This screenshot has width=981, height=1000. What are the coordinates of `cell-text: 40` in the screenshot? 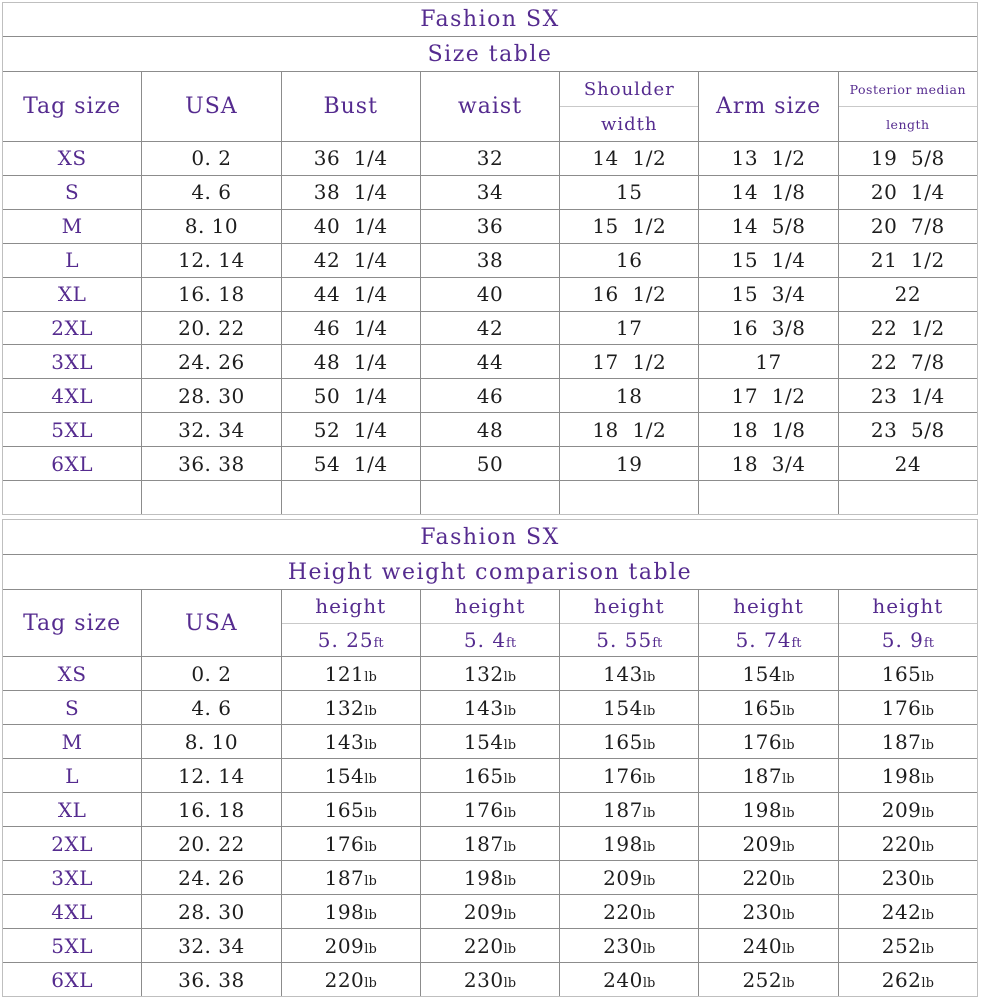 It's located at (490, 294).